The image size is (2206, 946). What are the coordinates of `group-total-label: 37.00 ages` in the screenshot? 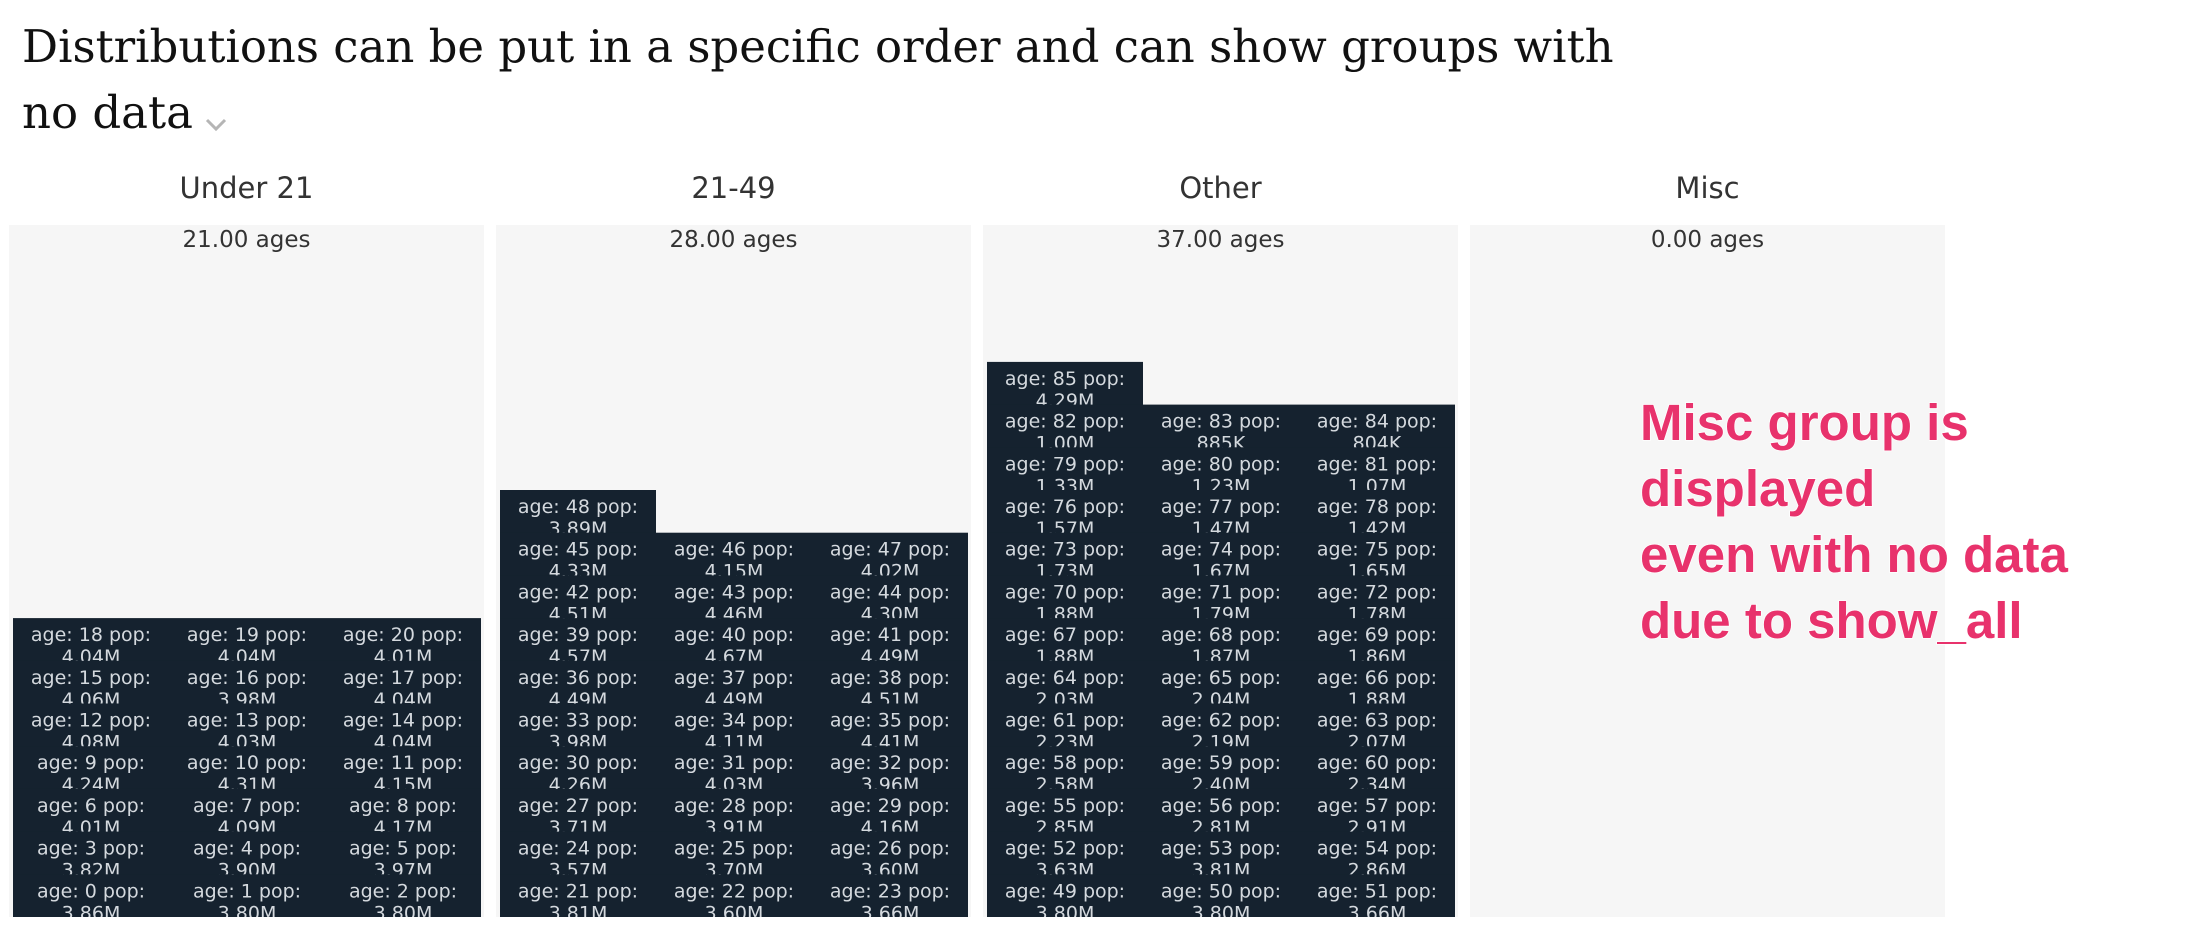 It's located at (1221, 240).